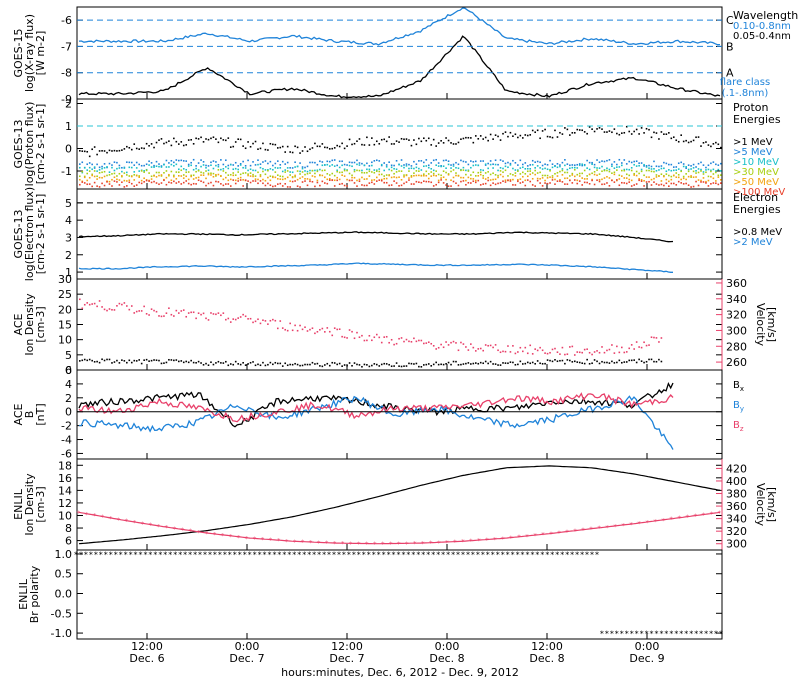 The width and height of the screenshot is (800, 680). What do you see at coordinates (65, 279) in the screenshot?
I see `y-tick-label: 30` at bounding box center [65, 279].